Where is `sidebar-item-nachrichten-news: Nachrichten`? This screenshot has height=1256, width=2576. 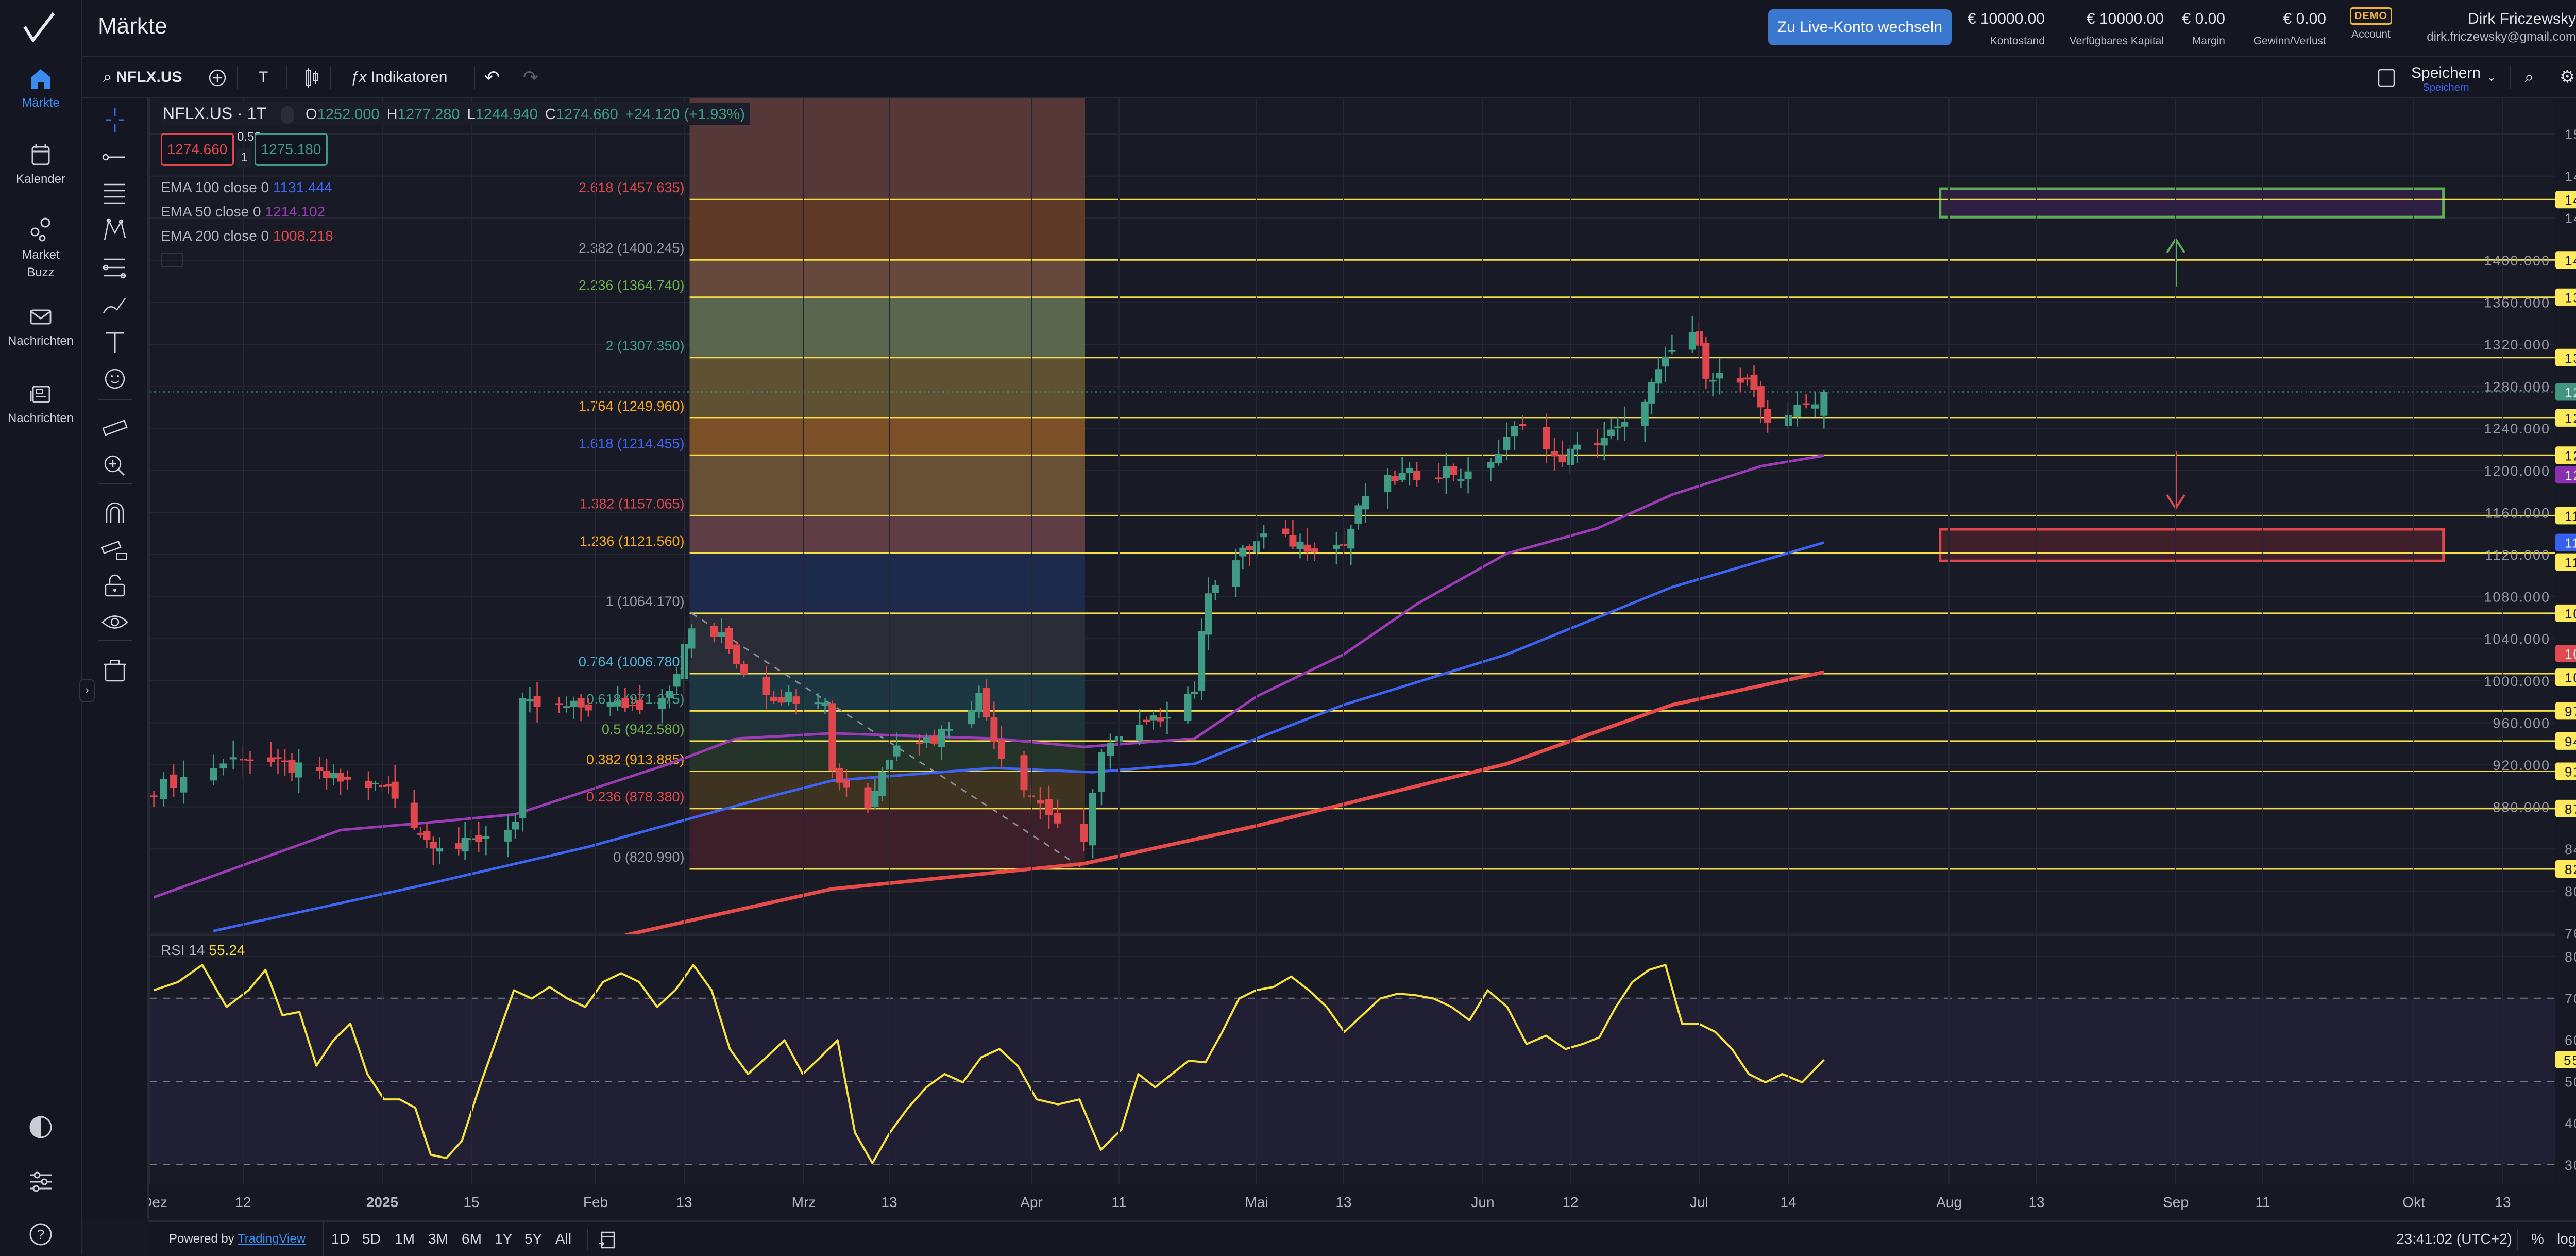
sidebar-item-nachrichten-news: Nachrichten is located at coordinates (40, 403).